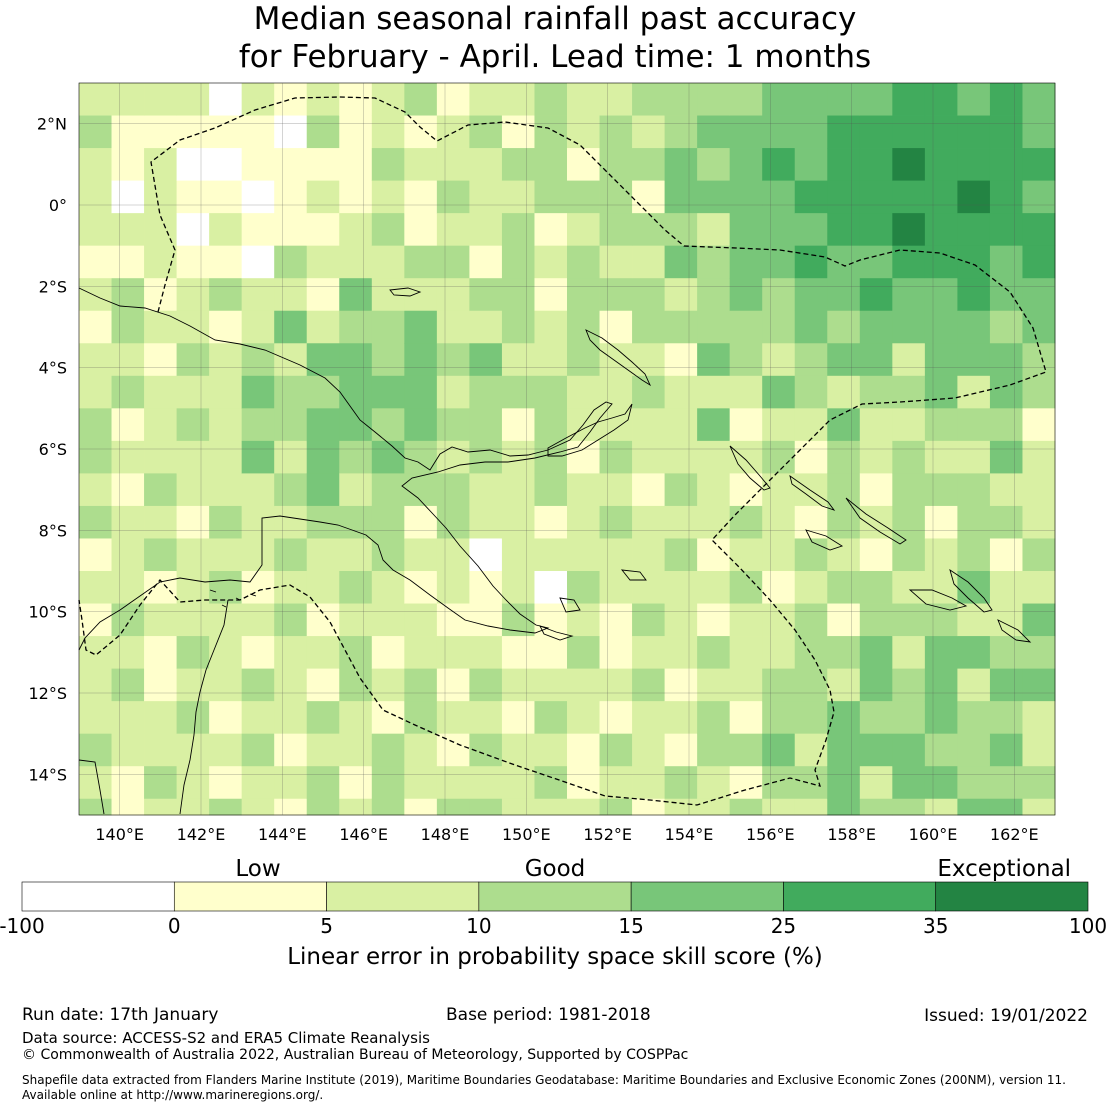 The height and width of the screenshot is (1110, 1110). I want to click on lon-tick-label: 156°E, so click(770, 834).